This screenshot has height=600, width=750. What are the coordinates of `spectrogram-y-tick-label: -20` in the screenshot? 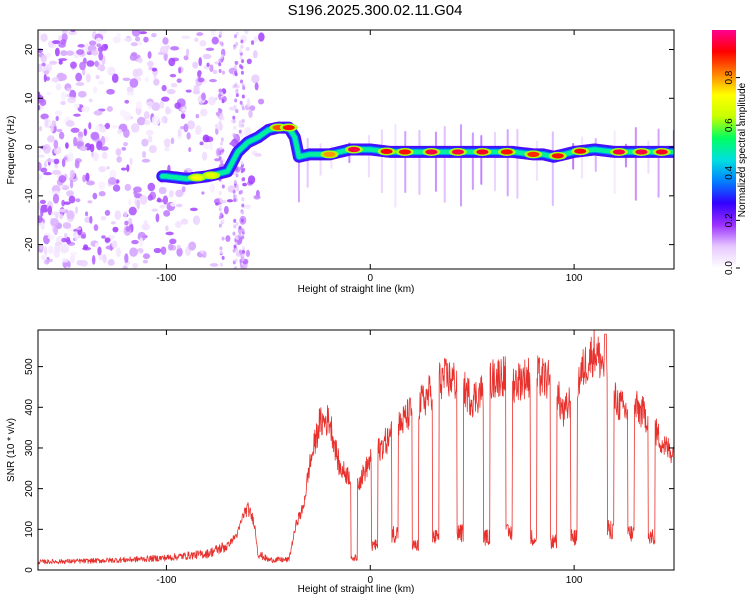 It's located at (29, 244).